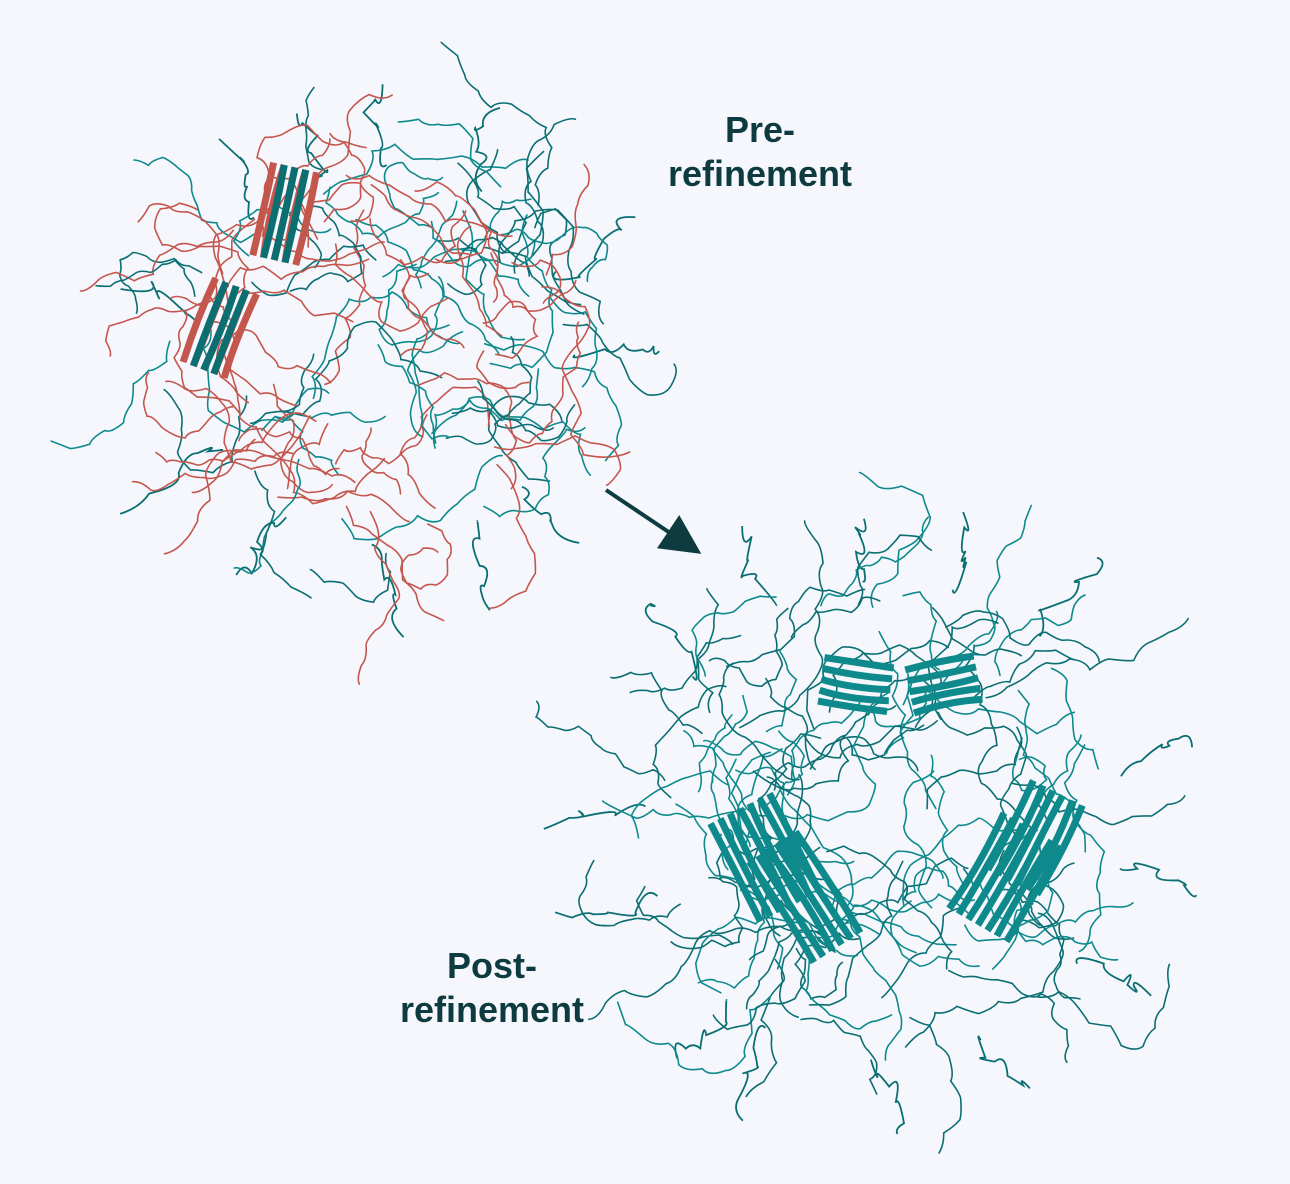 The image size is (1290, 1184). I want to click on pre-label-line2: refinement, so click(760, 173).